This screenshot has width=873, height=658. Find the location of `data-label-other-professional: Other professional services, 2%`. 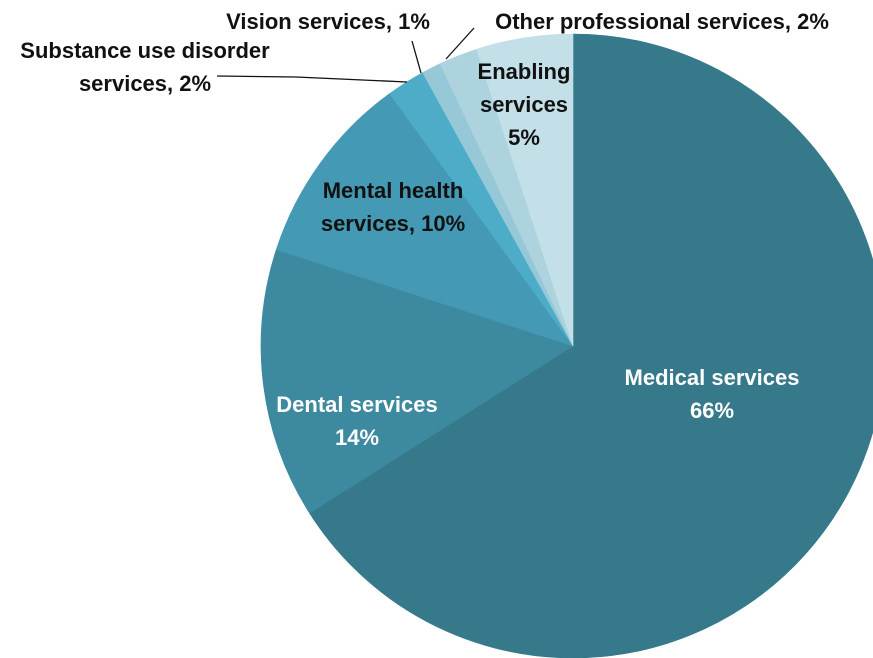

data-label-other-professional: Other professional services, 2% is located at coordinates (662, 21).